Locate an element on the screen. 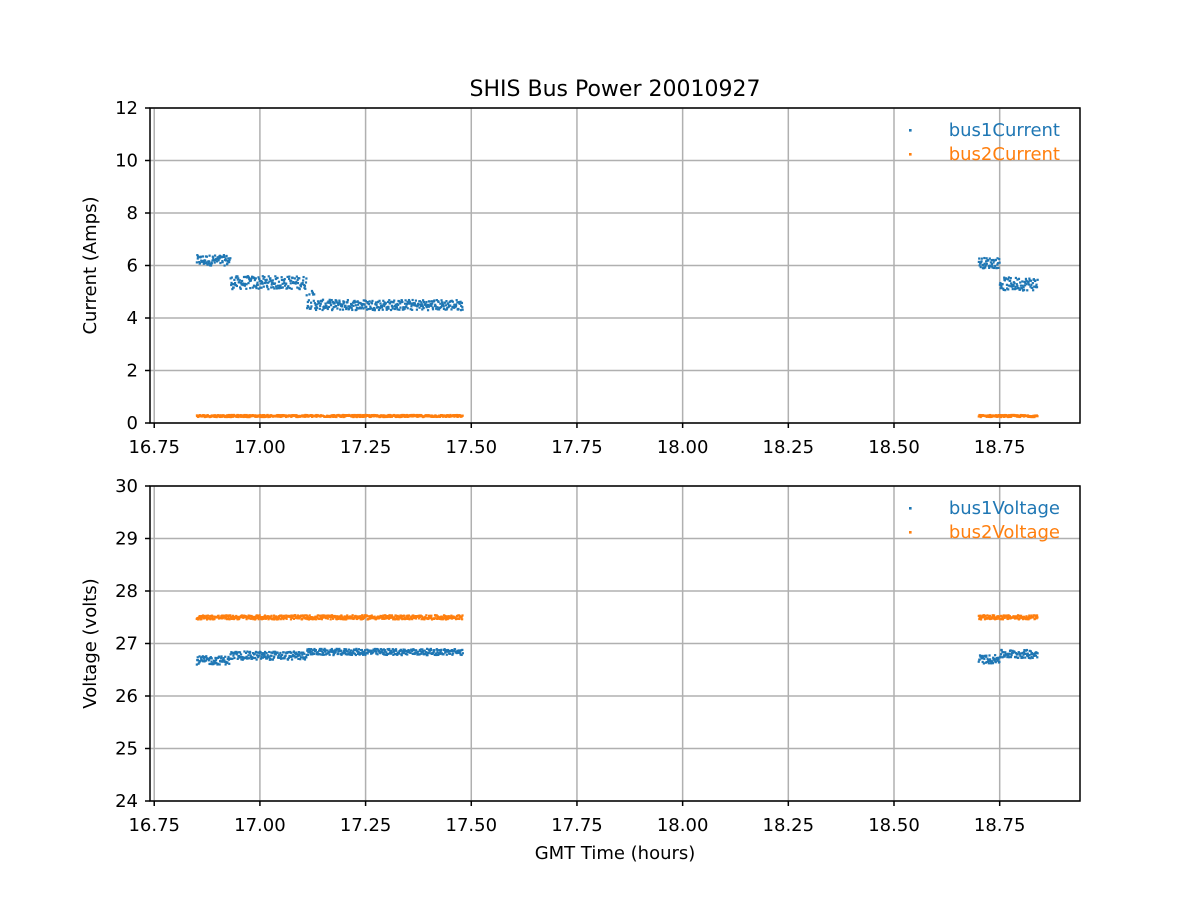 Image resolution: width=1200 pixels, height=904 pixels. y-tick-label: 26 is located at coordinates (126, 696).